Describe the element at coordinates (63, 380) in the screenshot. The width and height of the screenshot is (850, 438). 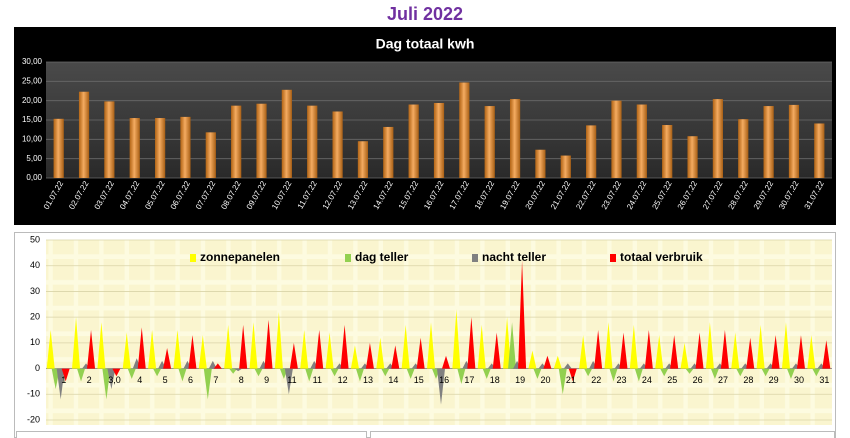
I see `x-tick-label: 1` at that location.